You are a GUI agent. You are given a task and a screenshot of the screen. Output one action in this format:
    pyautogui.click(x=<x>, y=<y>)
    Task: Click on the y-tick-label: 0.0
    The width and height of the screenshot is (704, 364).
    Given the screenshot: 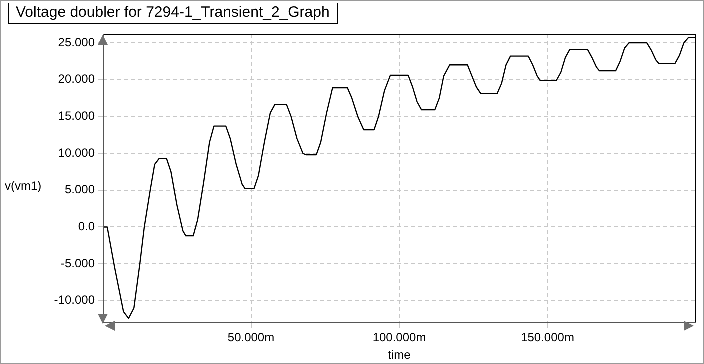 What is the action you would take?
    pyautogui.click(x=87, y=227)
    